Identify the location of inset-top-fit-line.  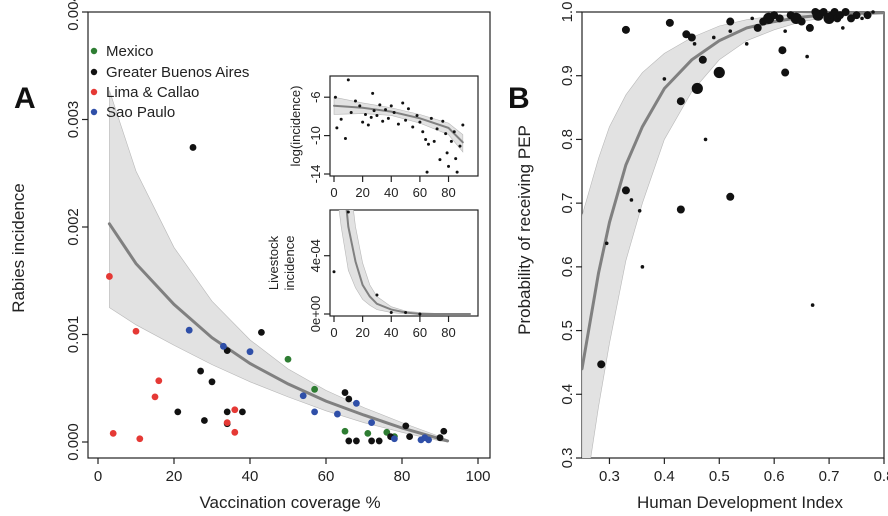
(398, 124).